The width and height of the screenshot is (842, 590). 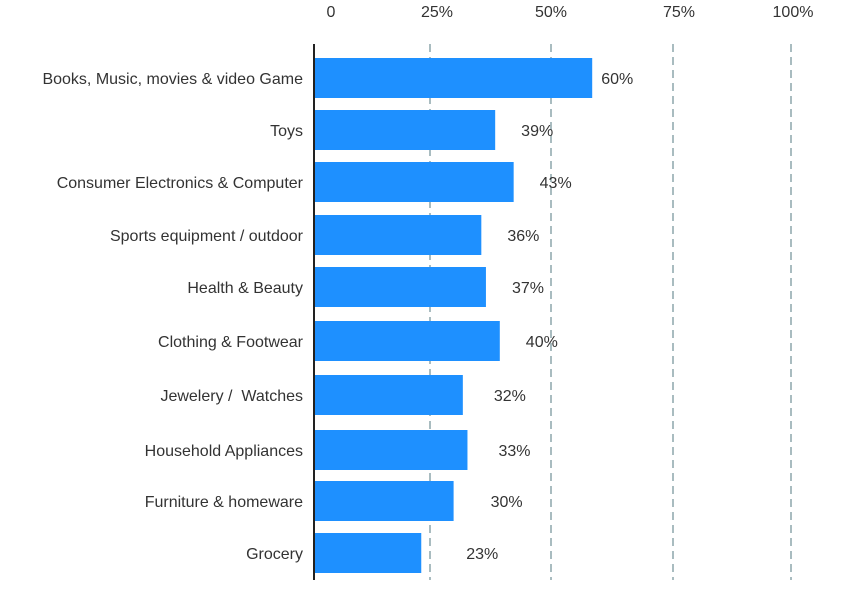 I want to click on x-axis-ticks: 0 25% 50% 75% 100%, so click(x=570, y=12).